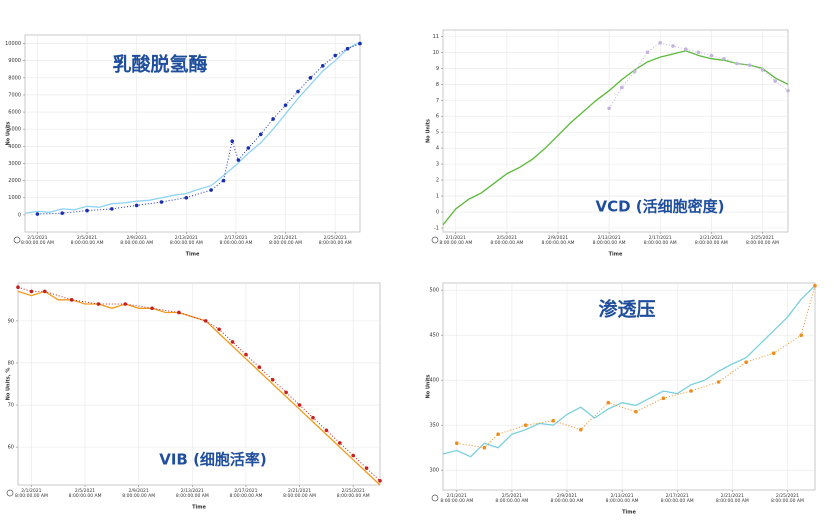 Image resolution: width=833 pixels, height=526 pixels. Describe the element at coordinates (436, 53) in the screenshot. I see `y-tick-label: 10` at that location.